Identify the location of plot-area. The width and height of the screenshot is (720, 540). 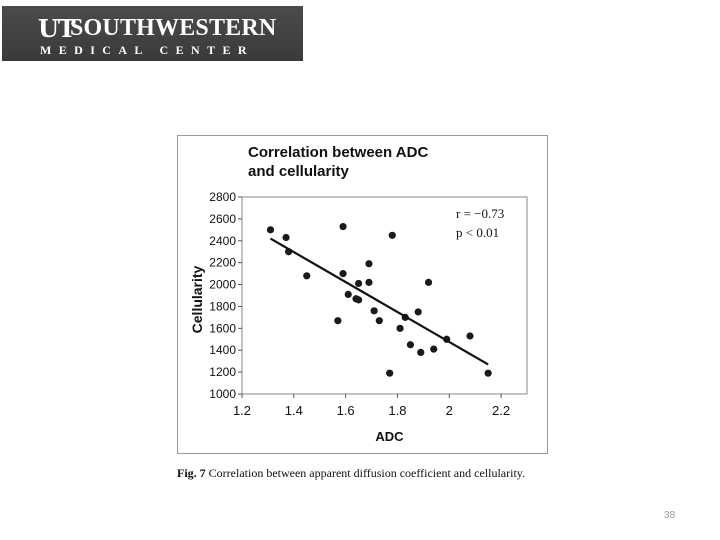
(384, 295).